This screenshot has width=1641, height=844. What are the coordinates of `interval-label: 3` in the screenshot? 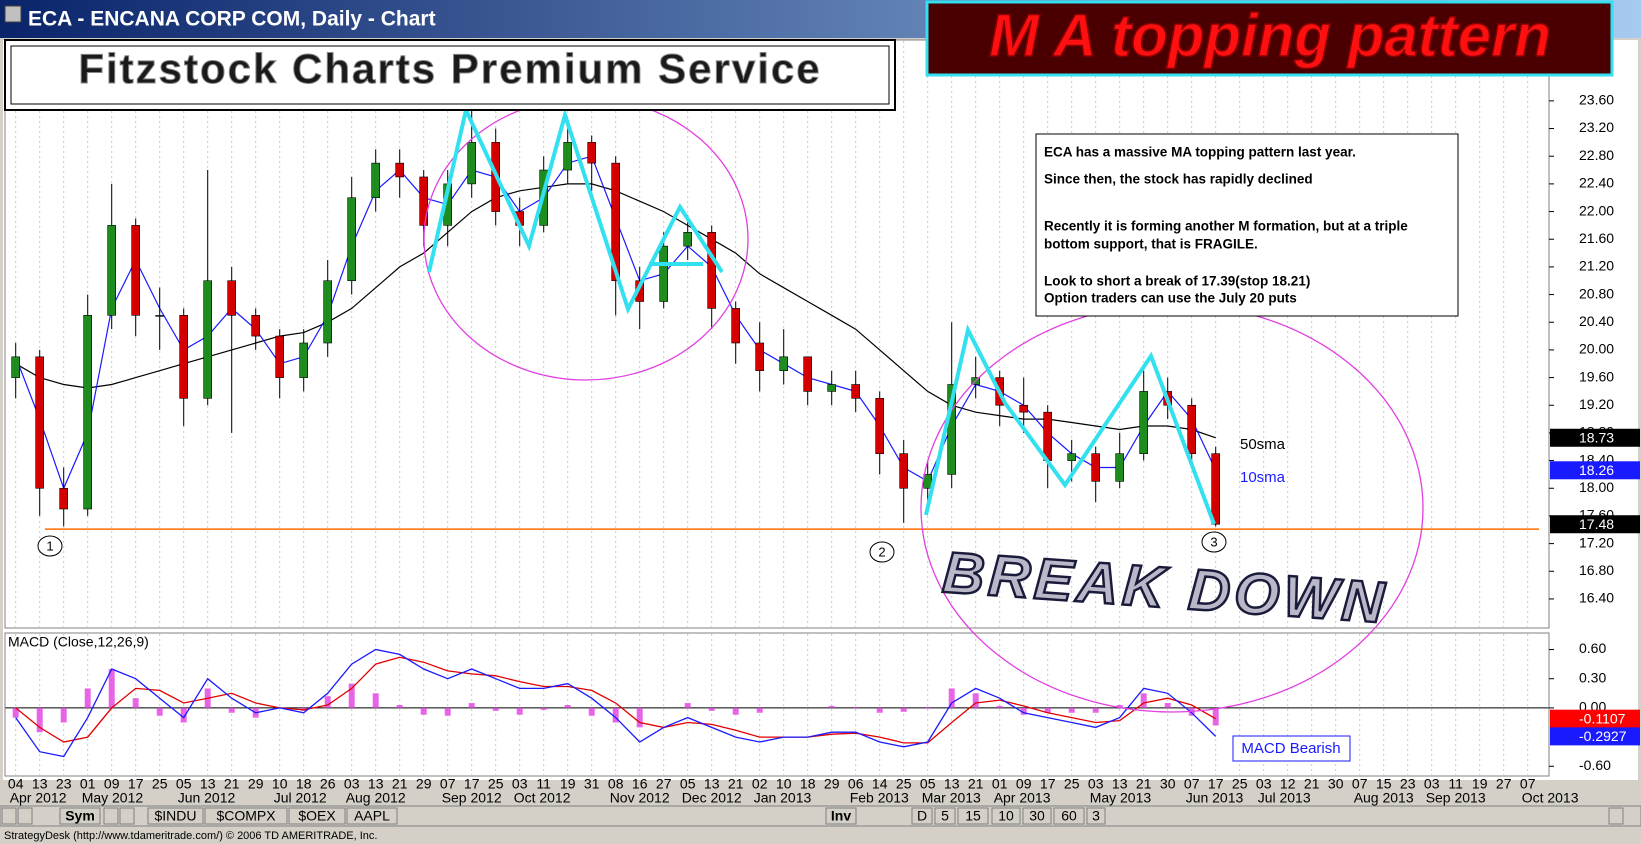 It's located at (1096, 816).